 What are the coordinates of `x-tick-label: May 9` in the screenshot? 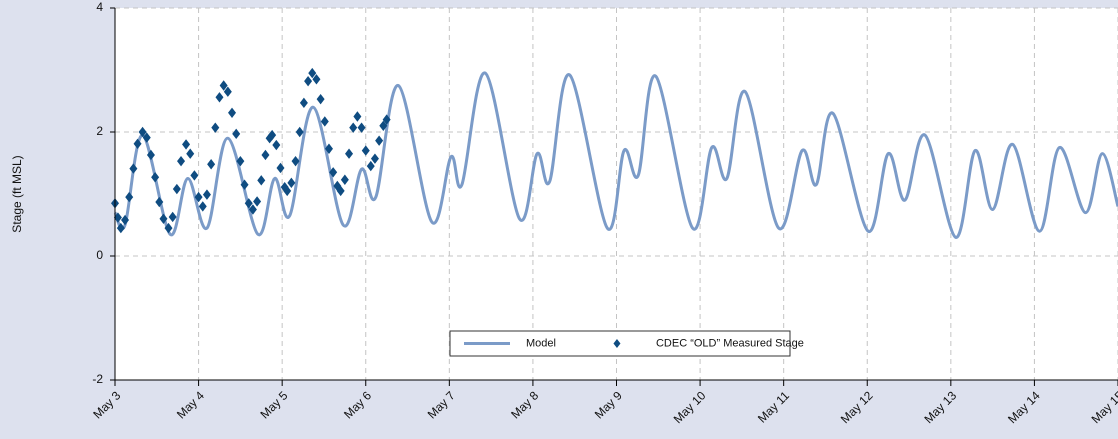 It's located at (608, 404).